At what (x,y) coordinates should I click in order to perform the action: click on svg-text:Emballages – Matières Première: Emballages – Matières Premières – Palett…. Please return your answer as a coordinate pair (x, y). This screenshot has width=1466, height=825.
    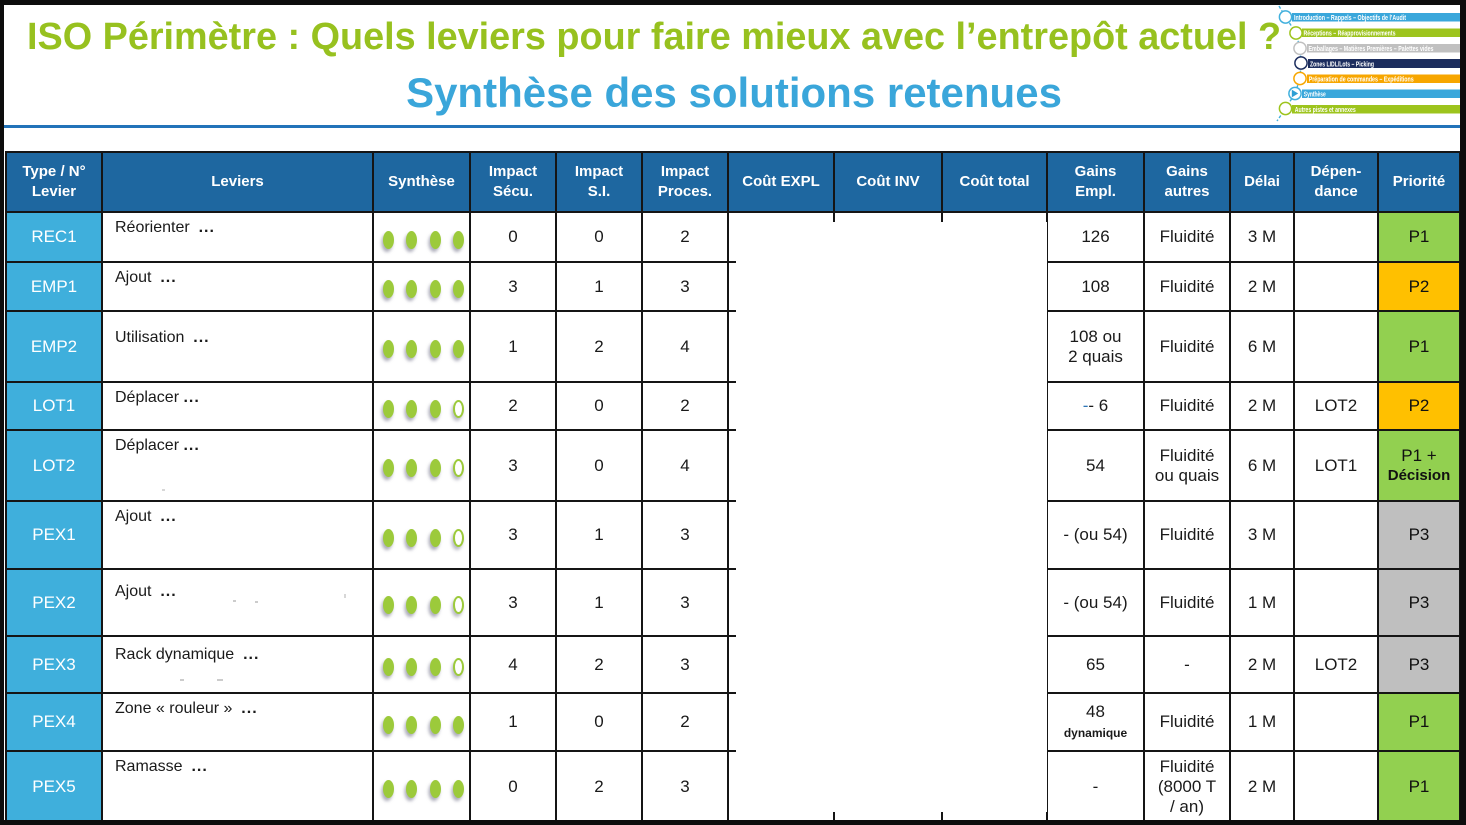
    Looking at the image, I should click on (1371, 49).